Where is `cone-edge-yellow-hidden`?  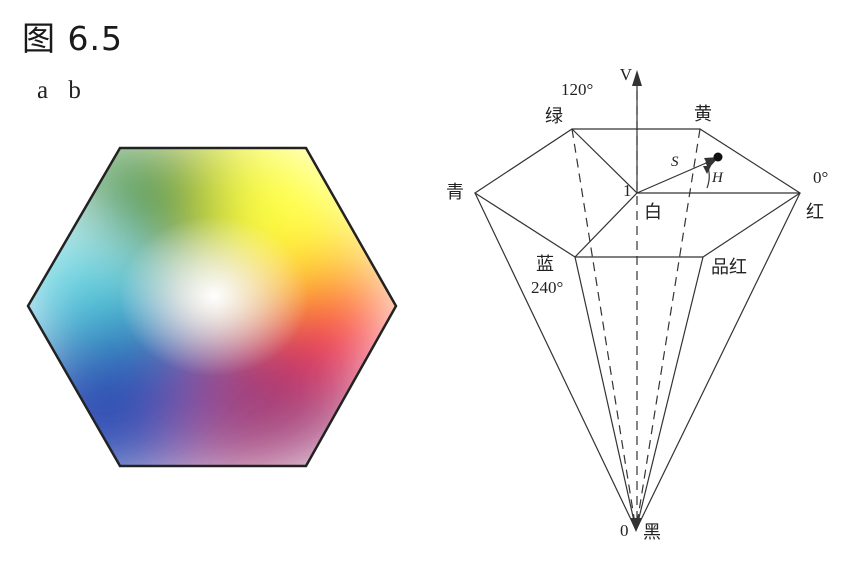
cone-edge-yellow-hidden is located at coordinates (668, 329).